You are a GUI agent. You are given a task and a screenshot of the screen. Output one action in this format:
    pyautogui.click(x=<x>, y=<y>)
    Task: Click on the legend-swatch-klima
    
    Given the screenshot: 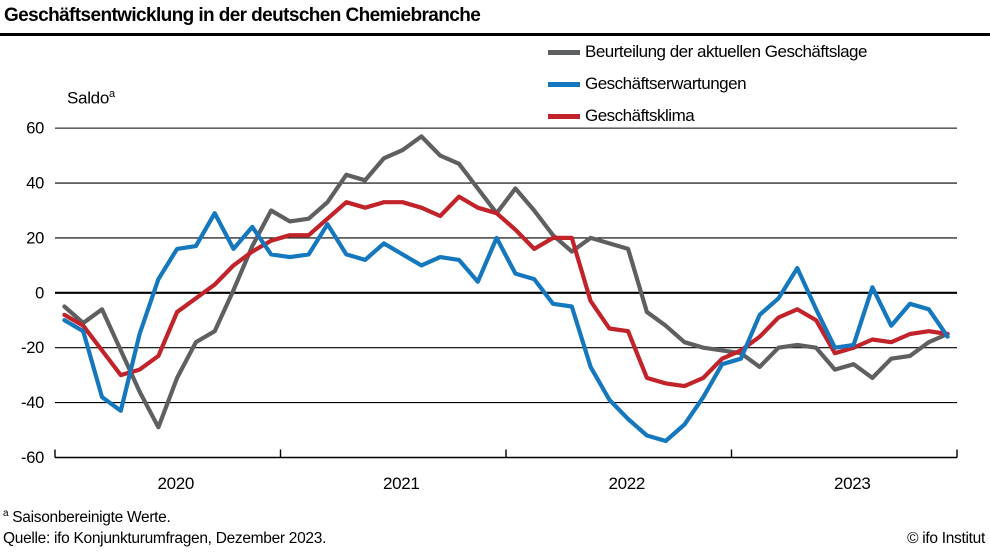 What is the action you would take?
    pyautogui.click(x=564, y=116)
    